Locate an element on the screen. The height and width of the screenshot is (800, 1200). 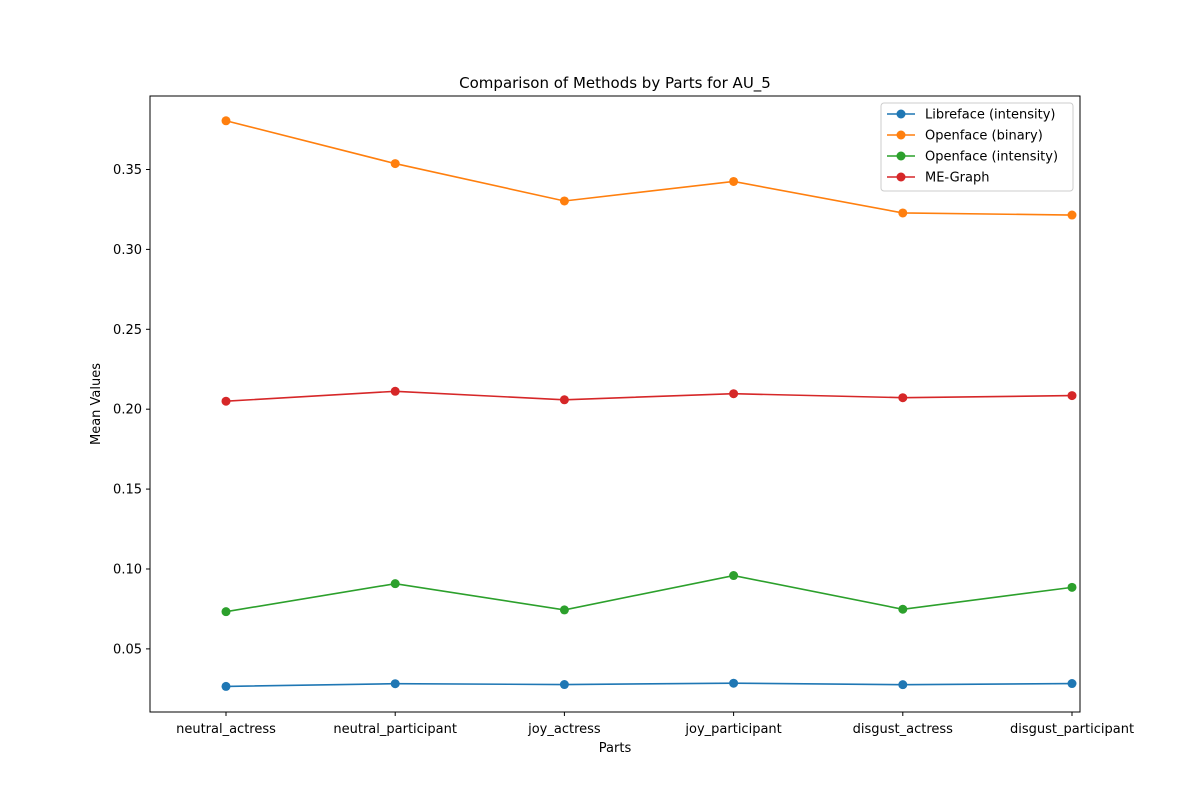
legend-label: ME-Graph is located at coordinates (957, 178).